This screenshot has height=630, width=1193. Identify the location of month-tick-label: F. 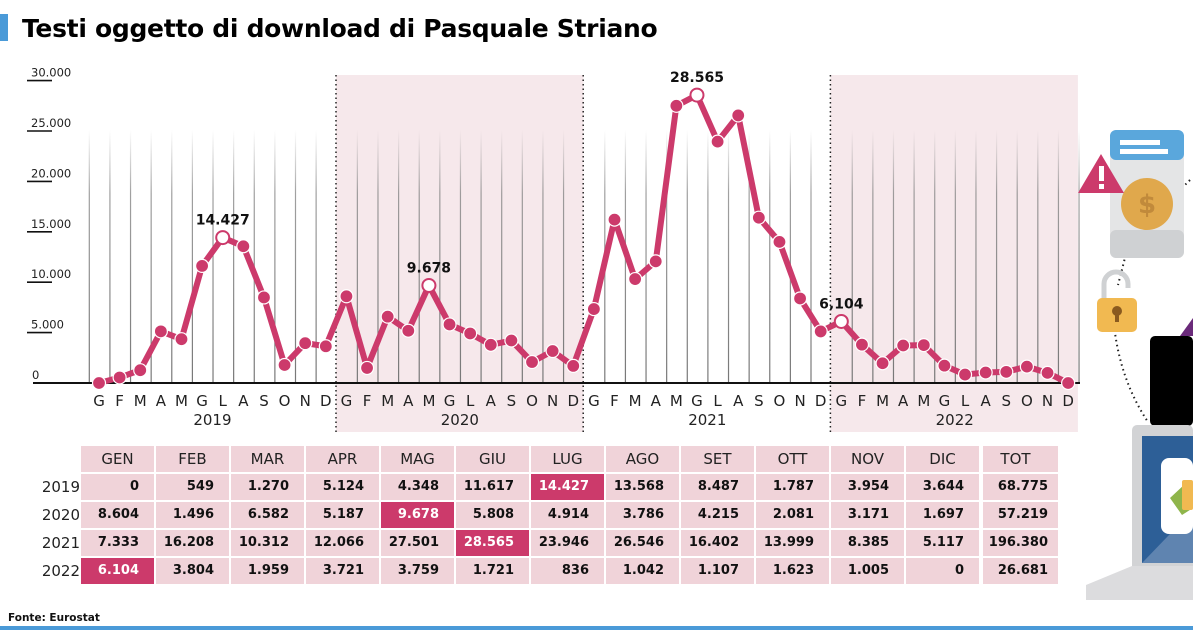
(119, 401).